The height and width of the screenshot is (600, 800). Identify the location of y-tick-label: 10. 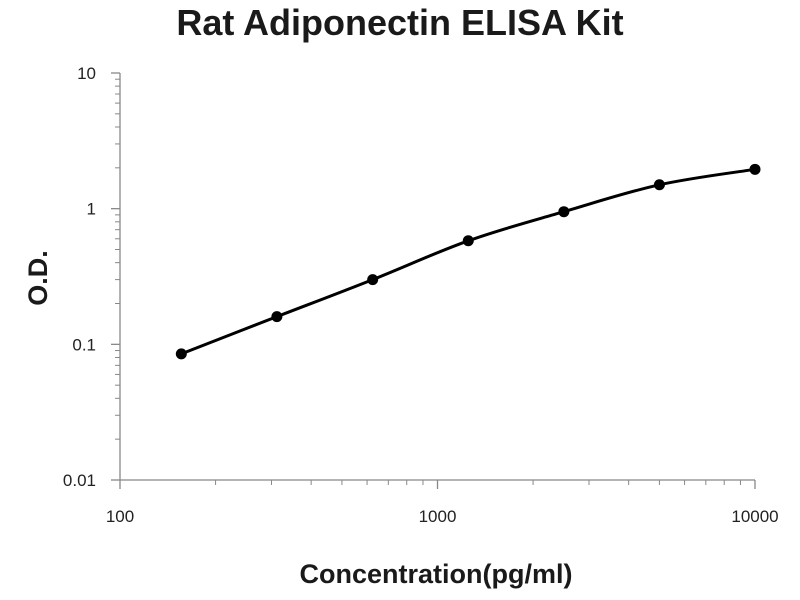
(86, 73).